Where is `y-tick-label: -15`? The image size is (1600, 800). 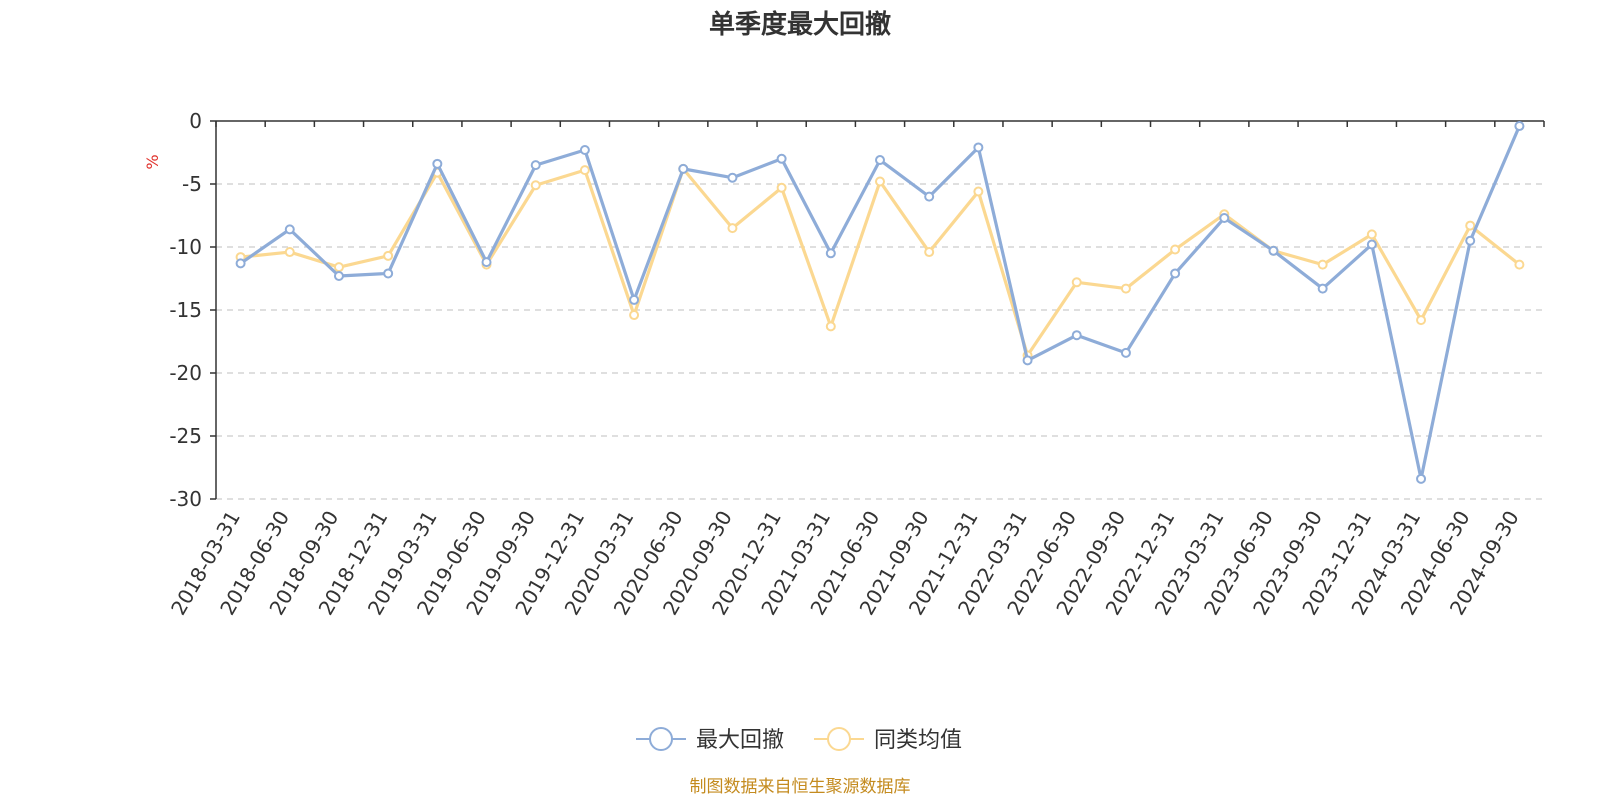
y-tick-label: -15 is located at coordinates (185, 310).